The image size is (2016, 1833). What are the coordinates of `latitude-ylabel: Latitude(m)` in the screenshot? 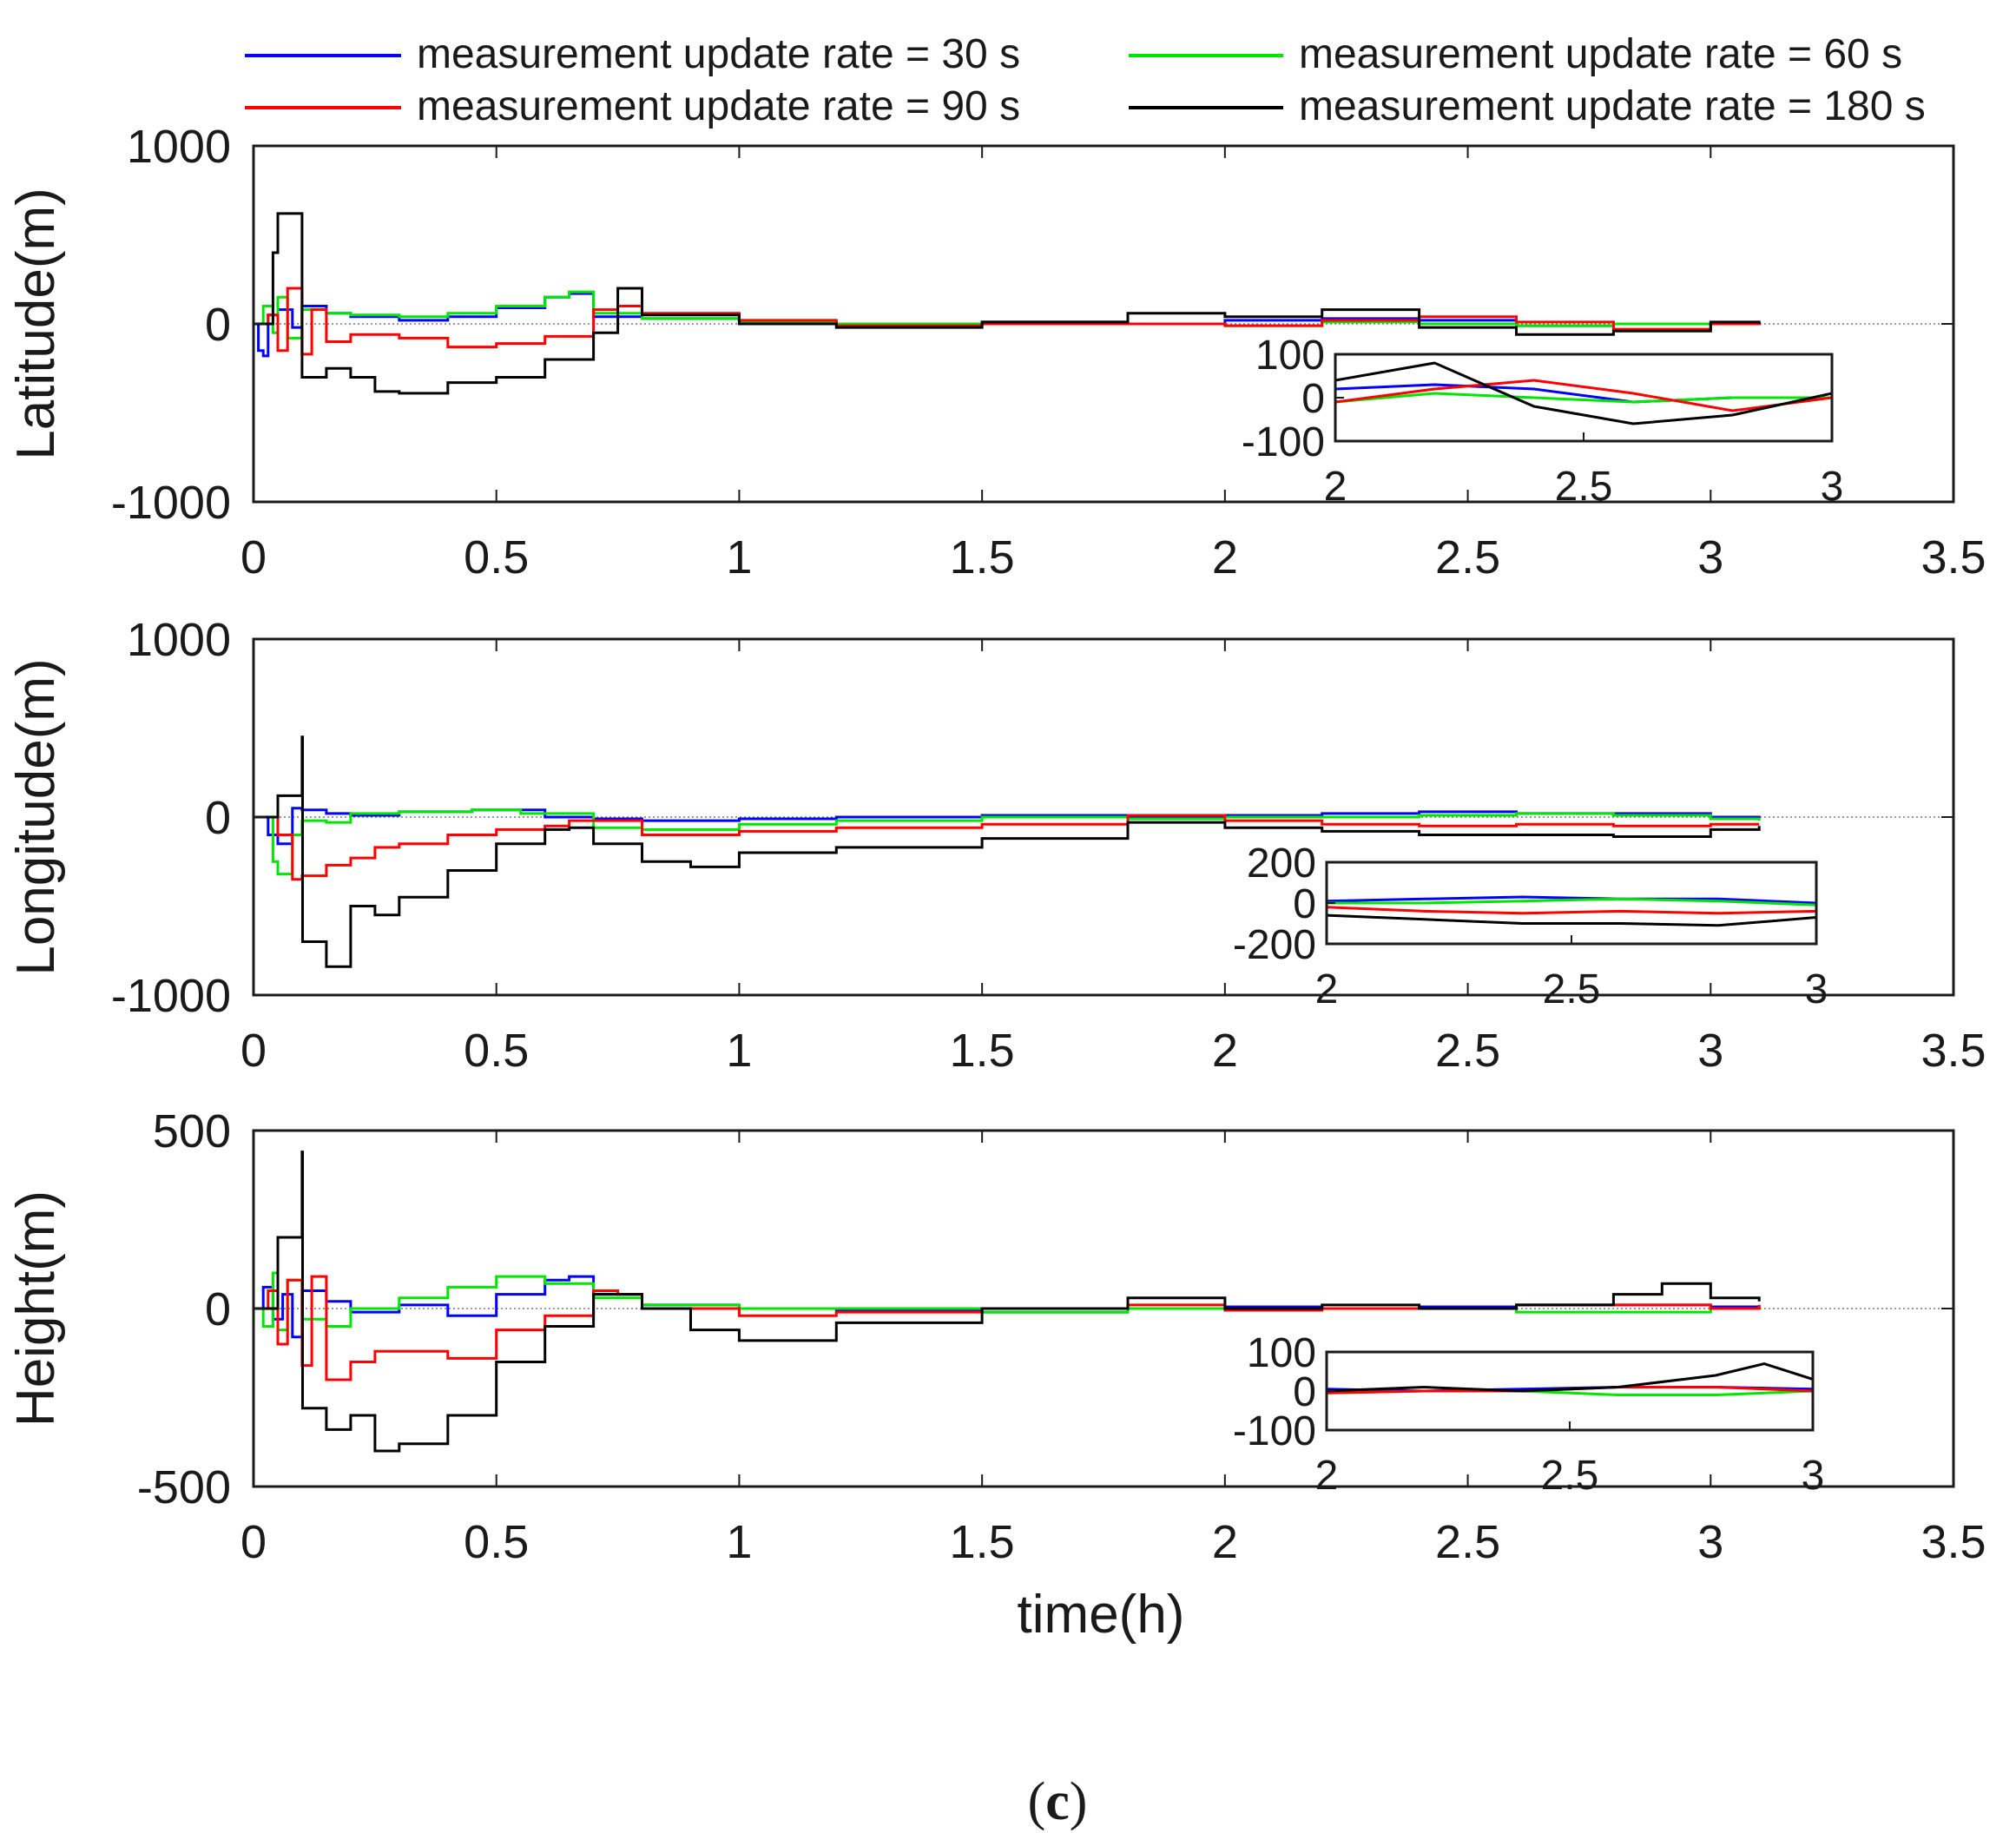 It's located at (36, 324).